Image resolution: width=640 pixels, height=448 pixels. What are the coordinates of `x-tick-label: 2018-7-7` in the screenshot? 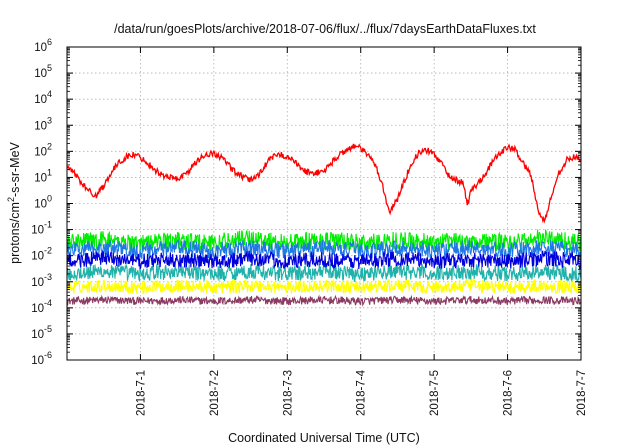 It's located at (582, 393).